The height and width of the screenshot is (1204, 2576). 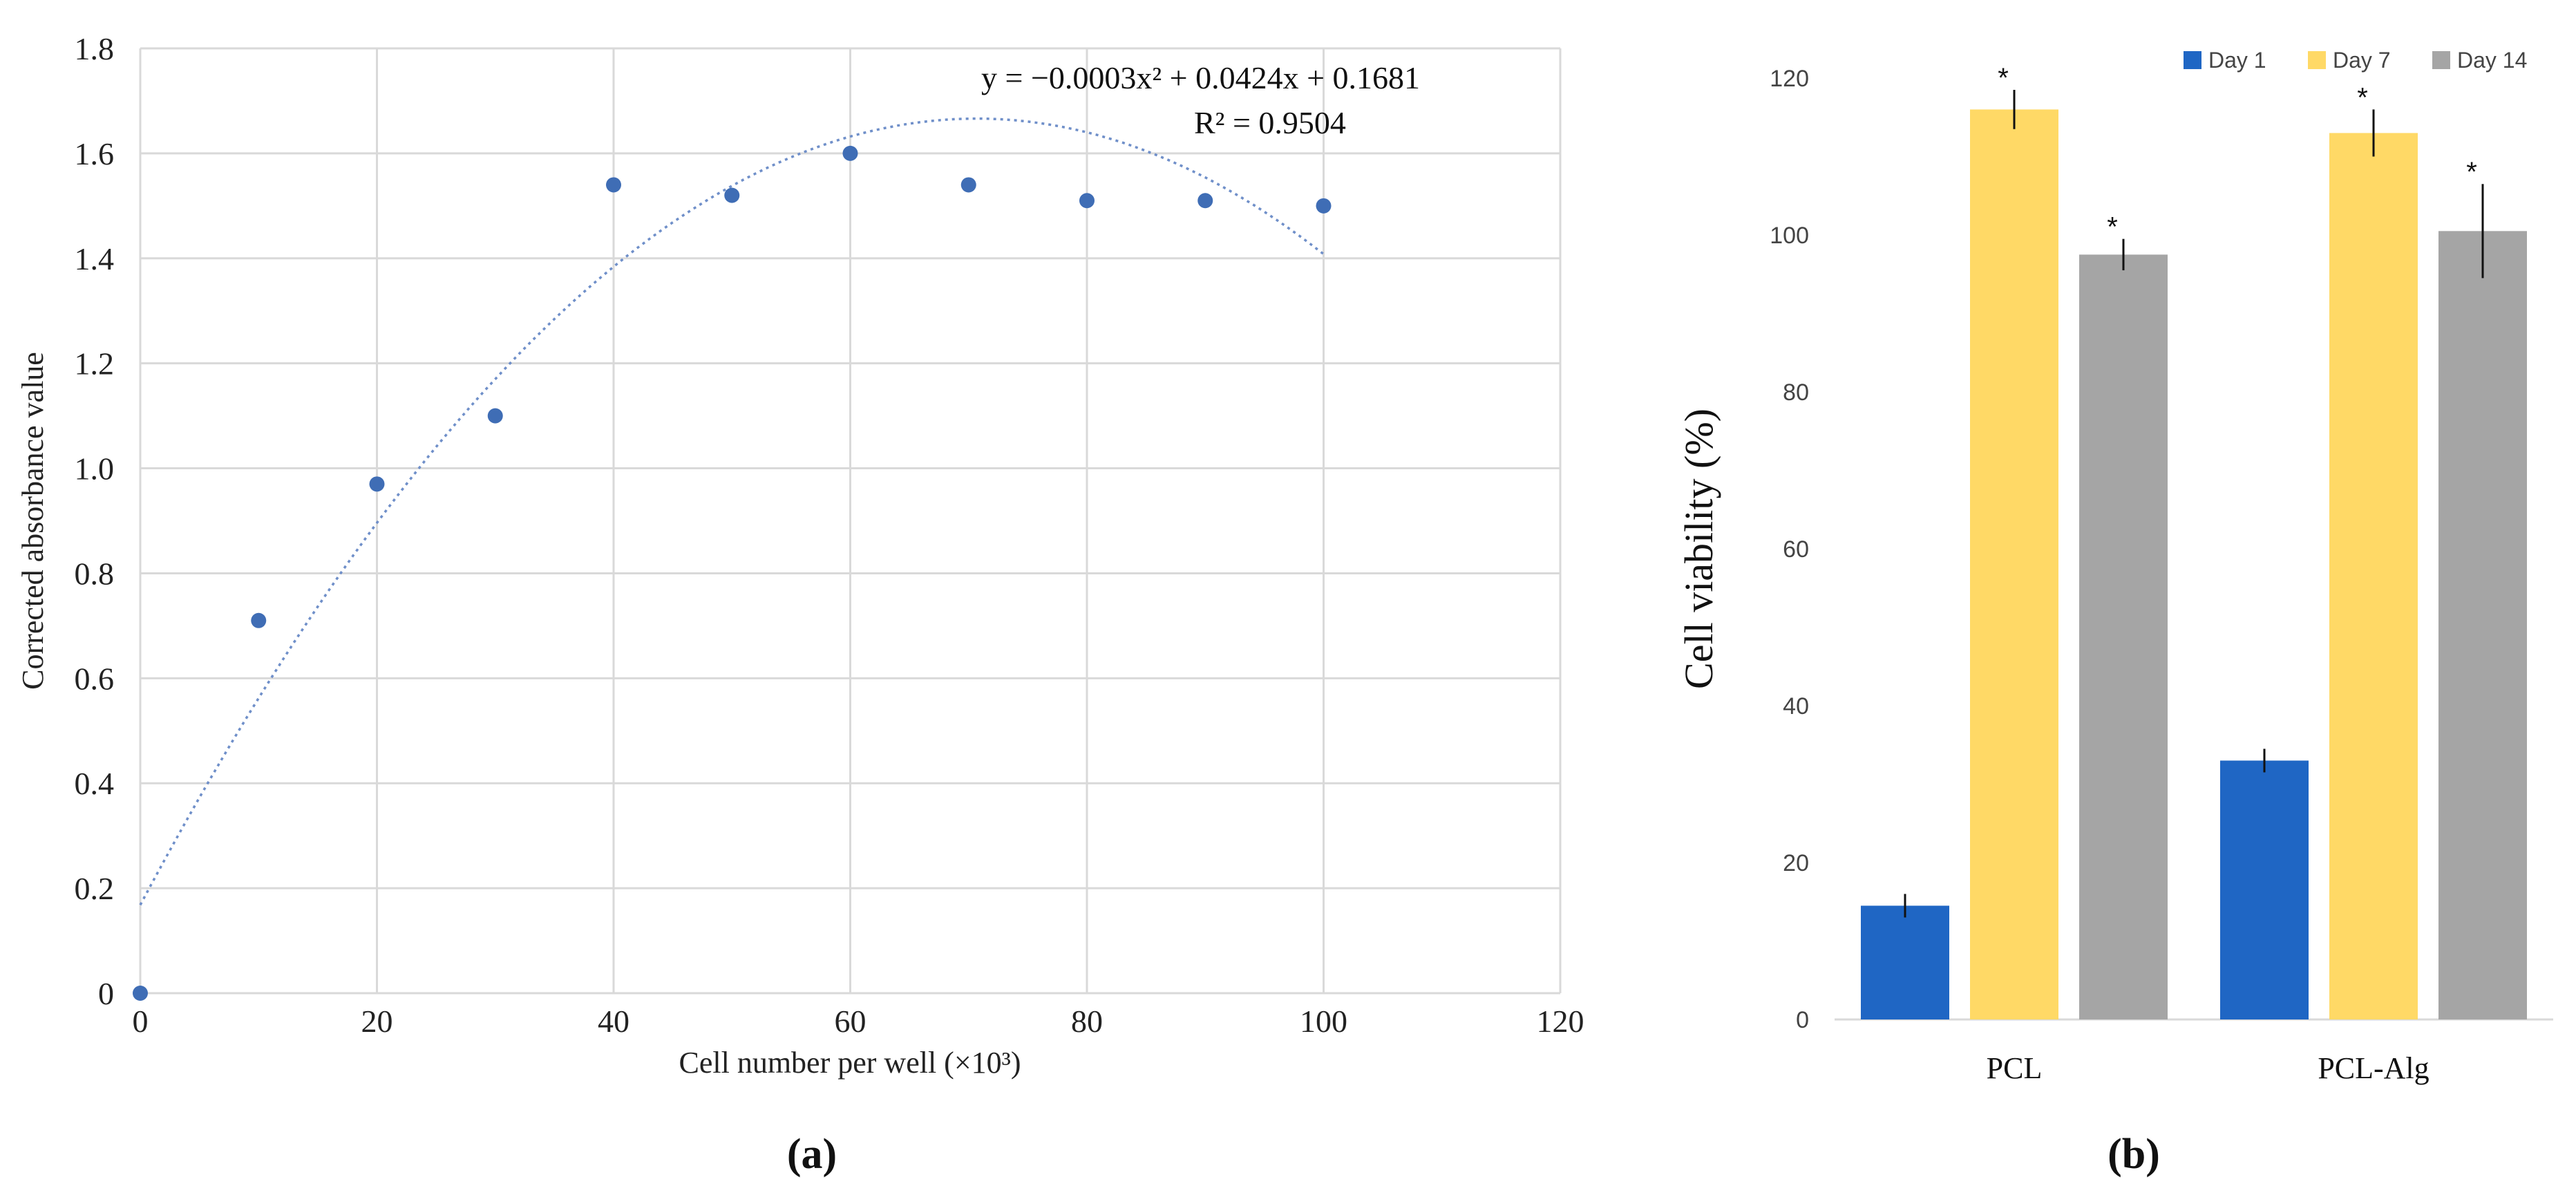 I want to click on legend-label: Day 7, so click(x=2362, y=61).